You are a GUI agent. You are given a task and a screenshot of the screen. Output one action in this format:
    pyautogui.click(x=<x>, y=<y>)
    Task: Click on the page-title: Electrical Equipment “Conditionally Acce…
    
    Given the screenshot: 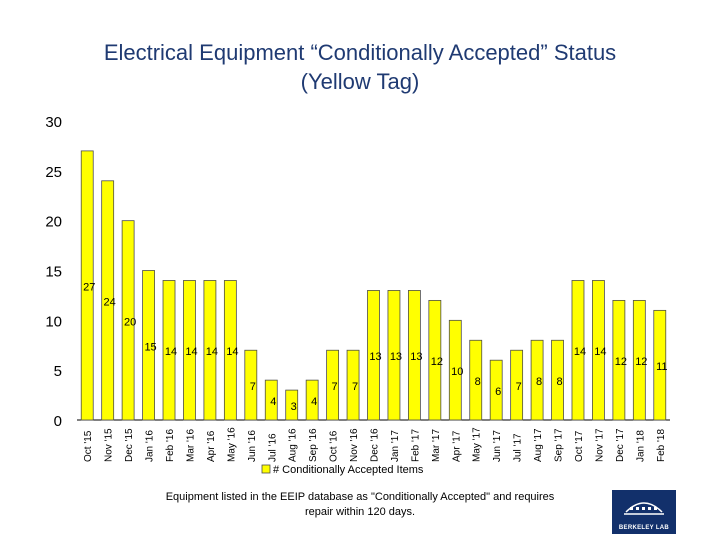 What is the action you would take?
    pyautogui.click(x=360, y=67)
    